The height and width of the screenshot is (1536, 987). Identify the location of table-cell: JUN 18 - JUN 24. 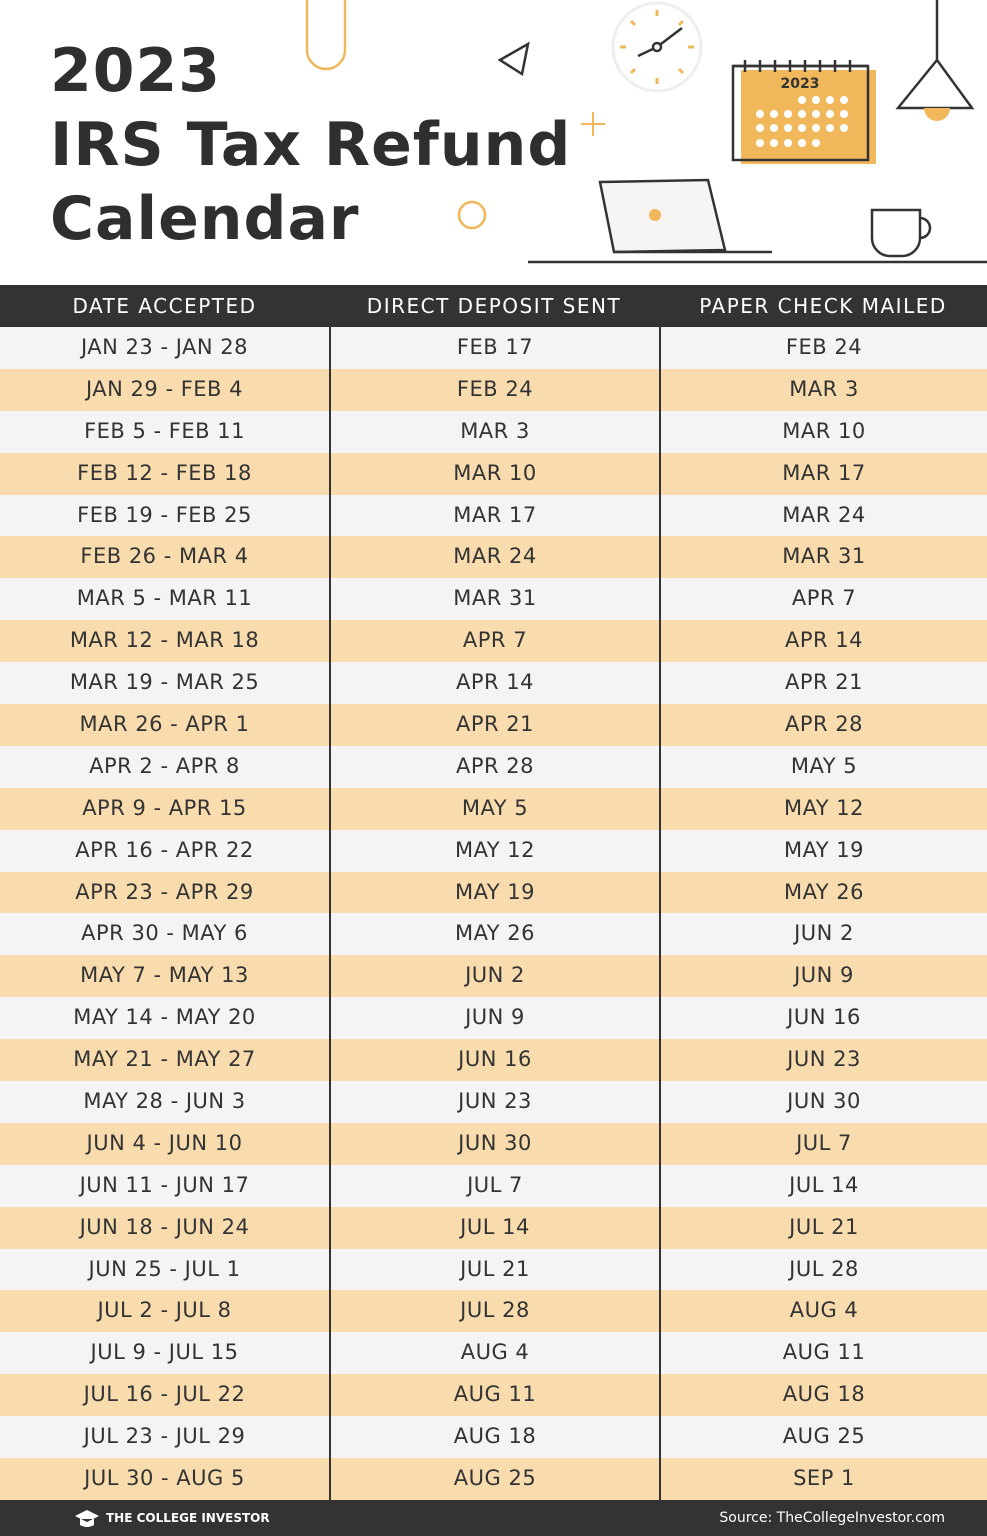
(164, 1226).